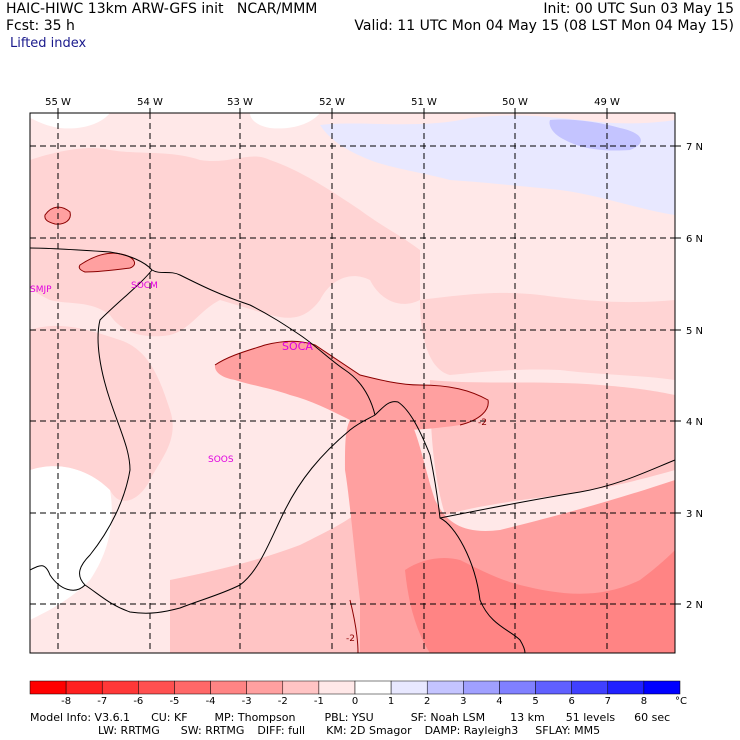  What do you see at coordinates (607, 102) in the screenshot?
I see `lon-label: 49 W` at bounding box center [607, 102].